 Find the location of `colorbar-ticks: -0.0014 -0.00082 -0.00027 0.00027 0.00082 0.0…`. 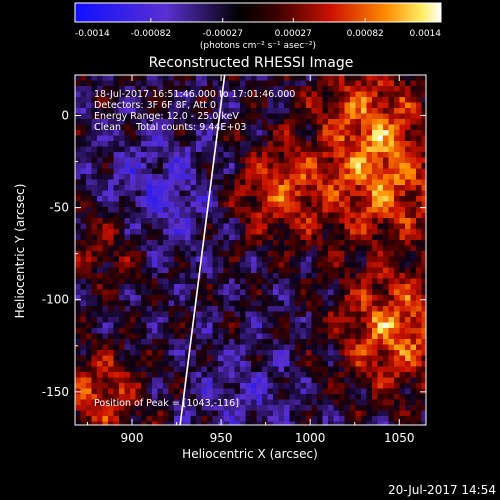

colorbar-ticks: -0.0014 -0.00082 -0.00027 0.00027 0.00082 0.0… is located at coordinates (258, 28).